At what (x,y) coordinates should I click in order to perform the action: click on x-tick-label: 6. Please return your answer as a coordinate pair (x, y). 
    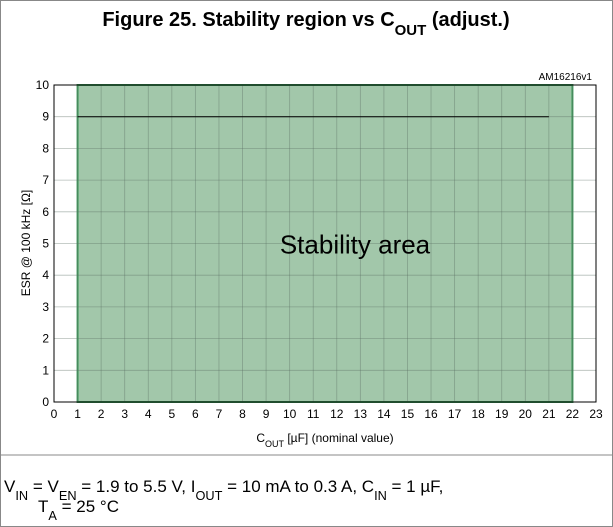
    Looking at the image, I should click on (195, 414).